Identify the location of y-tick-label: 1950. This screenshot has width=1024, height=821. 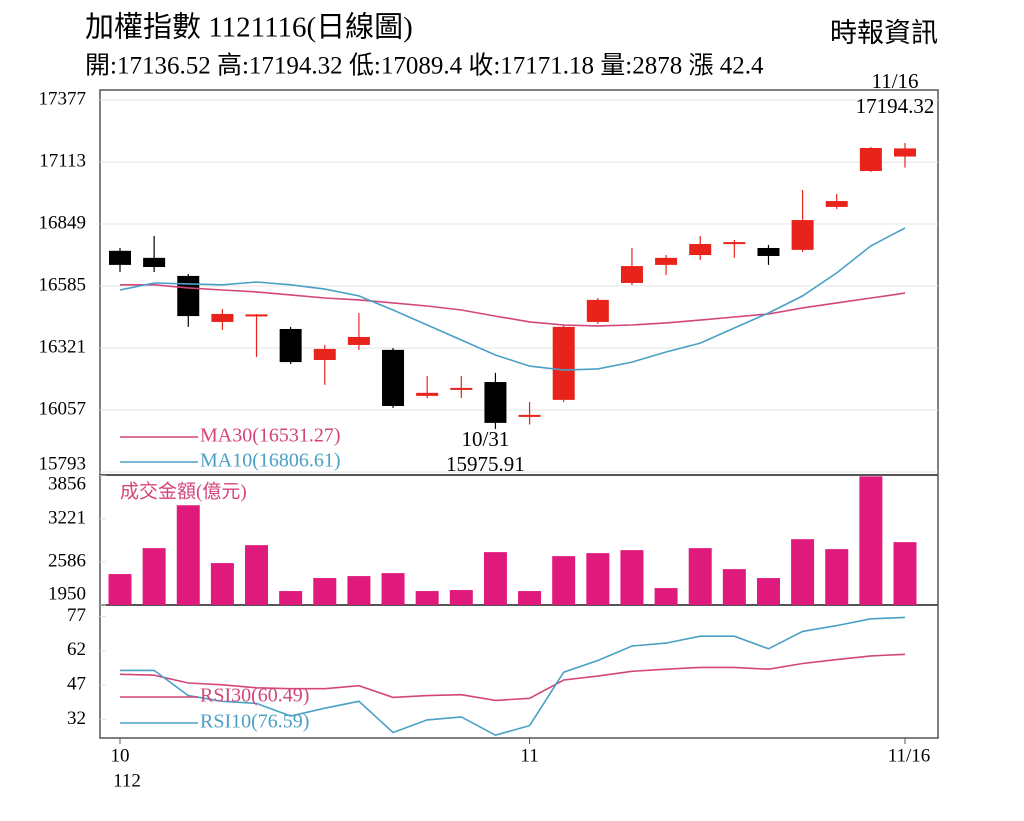
(67, 593).